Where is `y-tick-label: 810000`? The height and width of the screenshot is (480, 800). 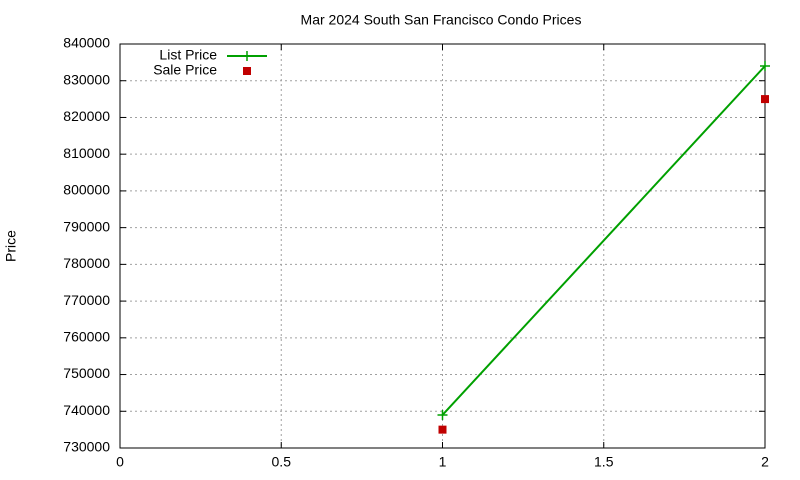
y-tick-label: 810000 is located at coordinates (86, 153).